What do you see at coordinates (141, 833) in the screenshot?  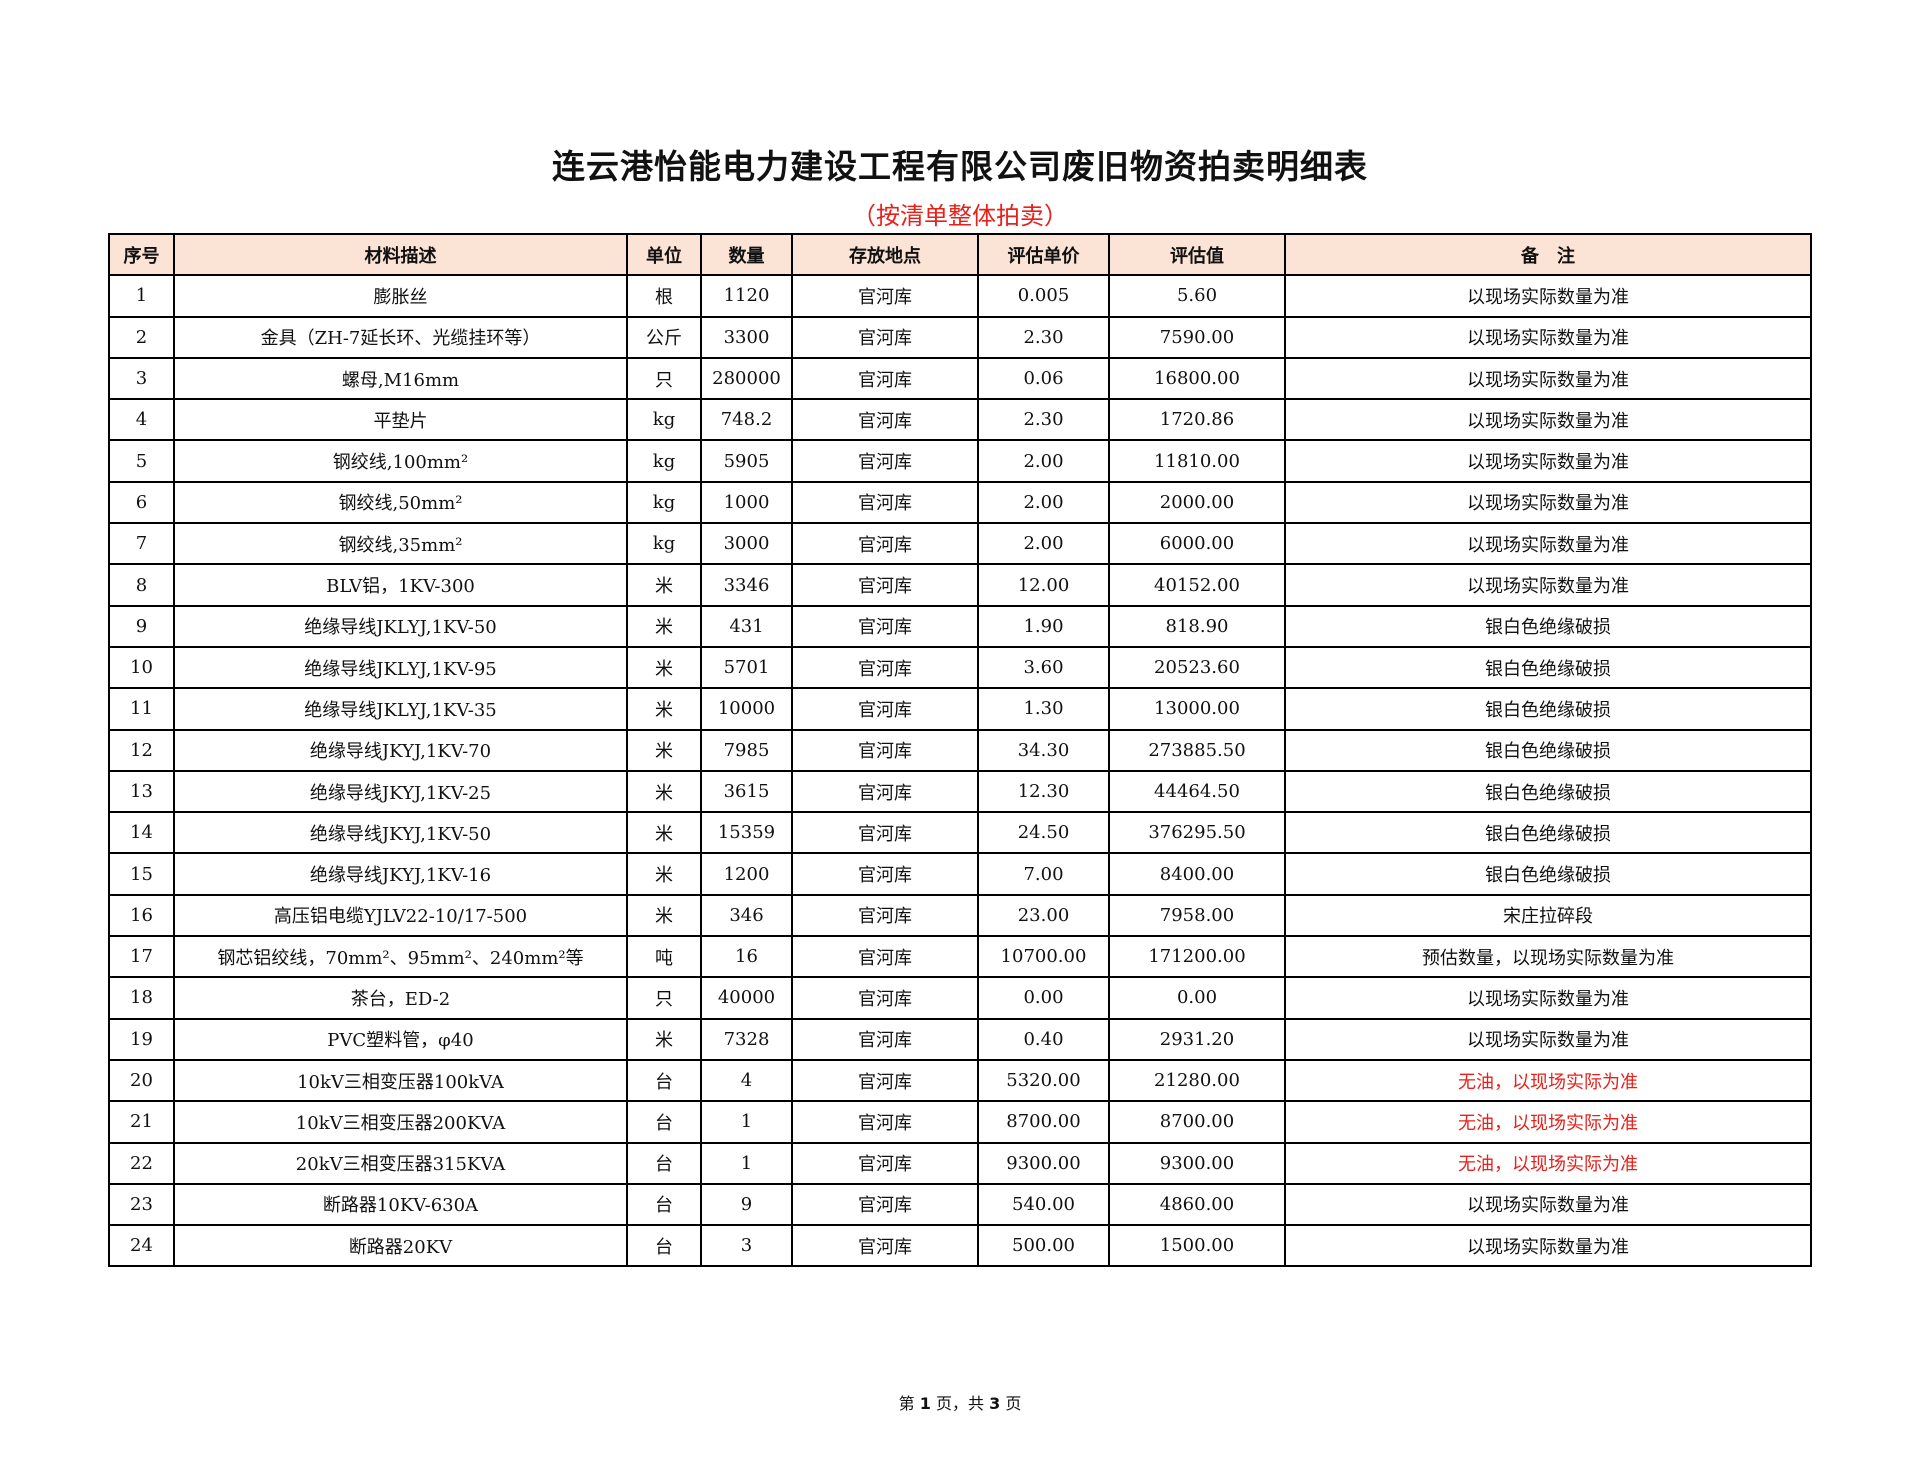 I see `cell-index: 14` at bounding box center [141, 833].